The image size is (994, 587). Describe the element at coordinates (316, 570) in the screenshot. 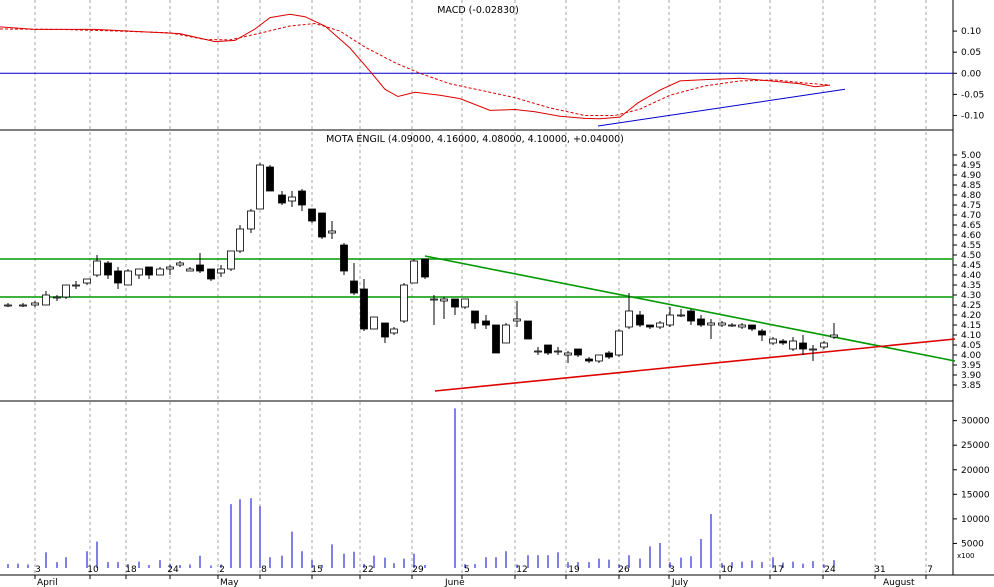

I see `x-tick-label: 15` at that location.